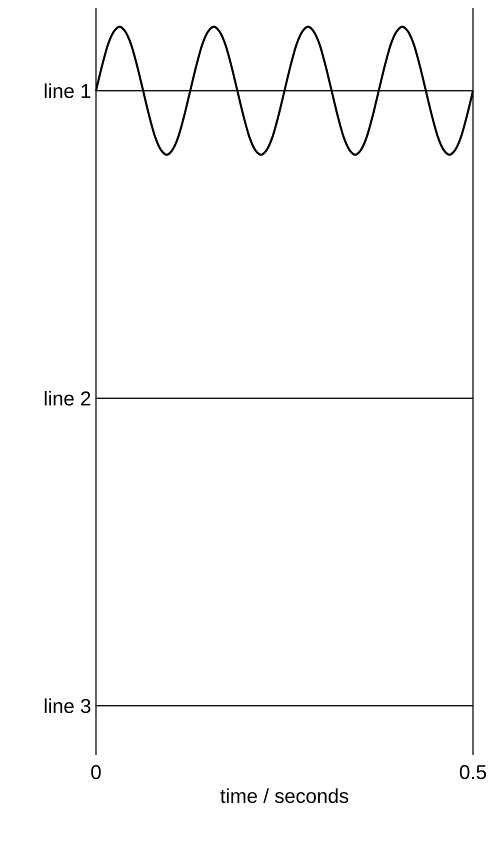 The image size is (495, 861). What do you see at coordinates (96, 772) in the screenshot?
I see `x-tick-label: 0` at bounding box center [96, 772].